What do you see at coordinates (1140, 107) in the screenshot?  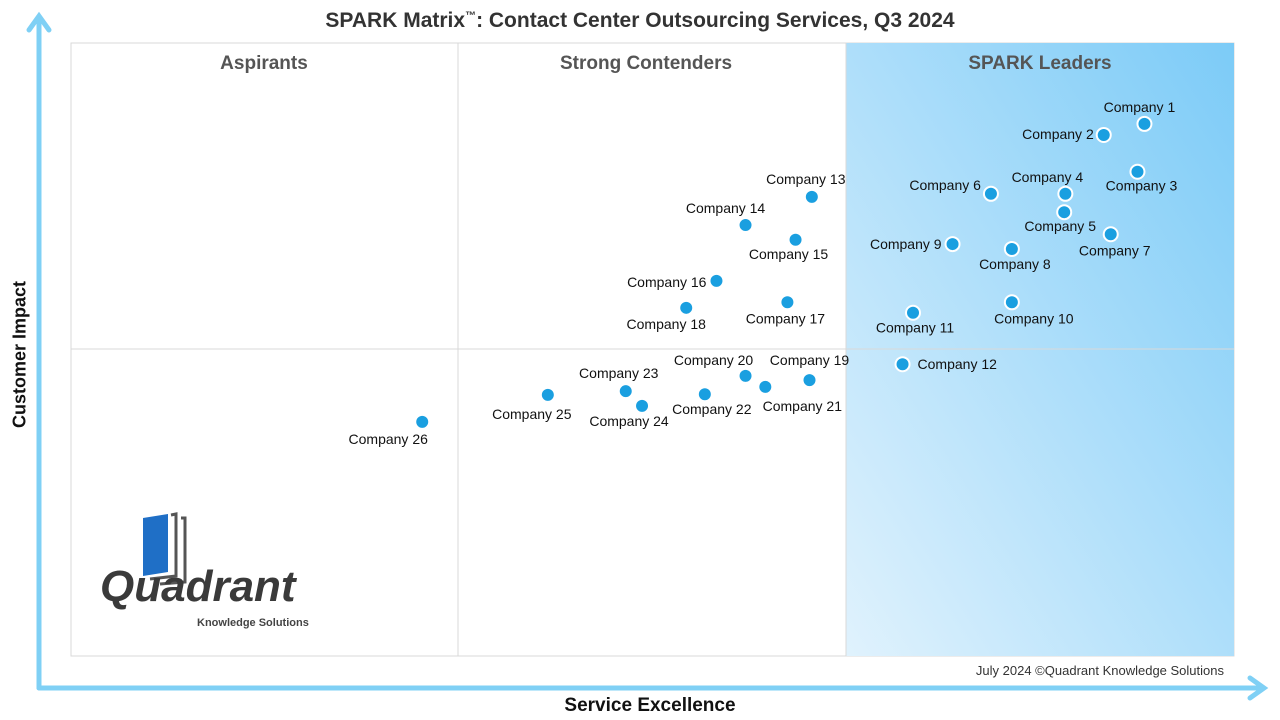 I see `data-point-label: Company 1` at bounding box center [1140, 107].